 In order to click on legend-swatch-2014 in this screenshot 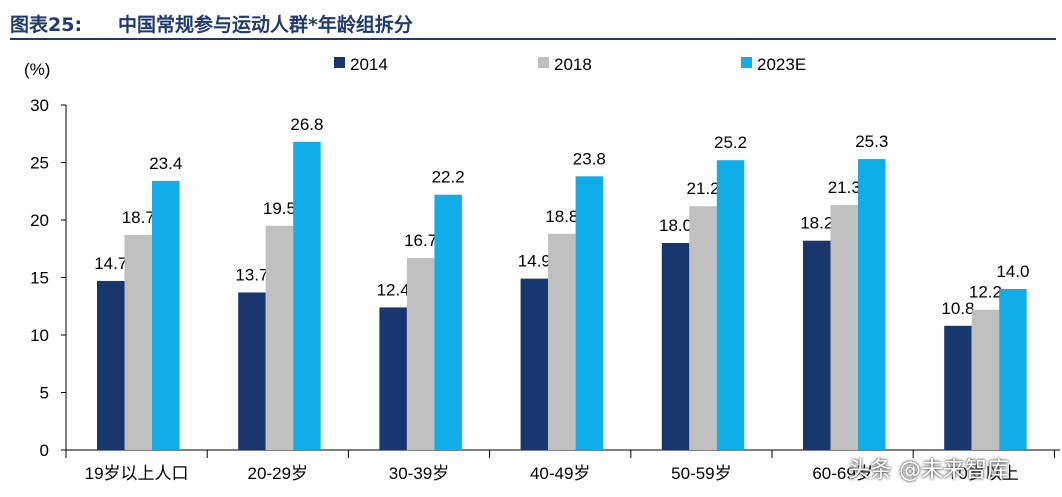, I will do `click(339, 62)`.